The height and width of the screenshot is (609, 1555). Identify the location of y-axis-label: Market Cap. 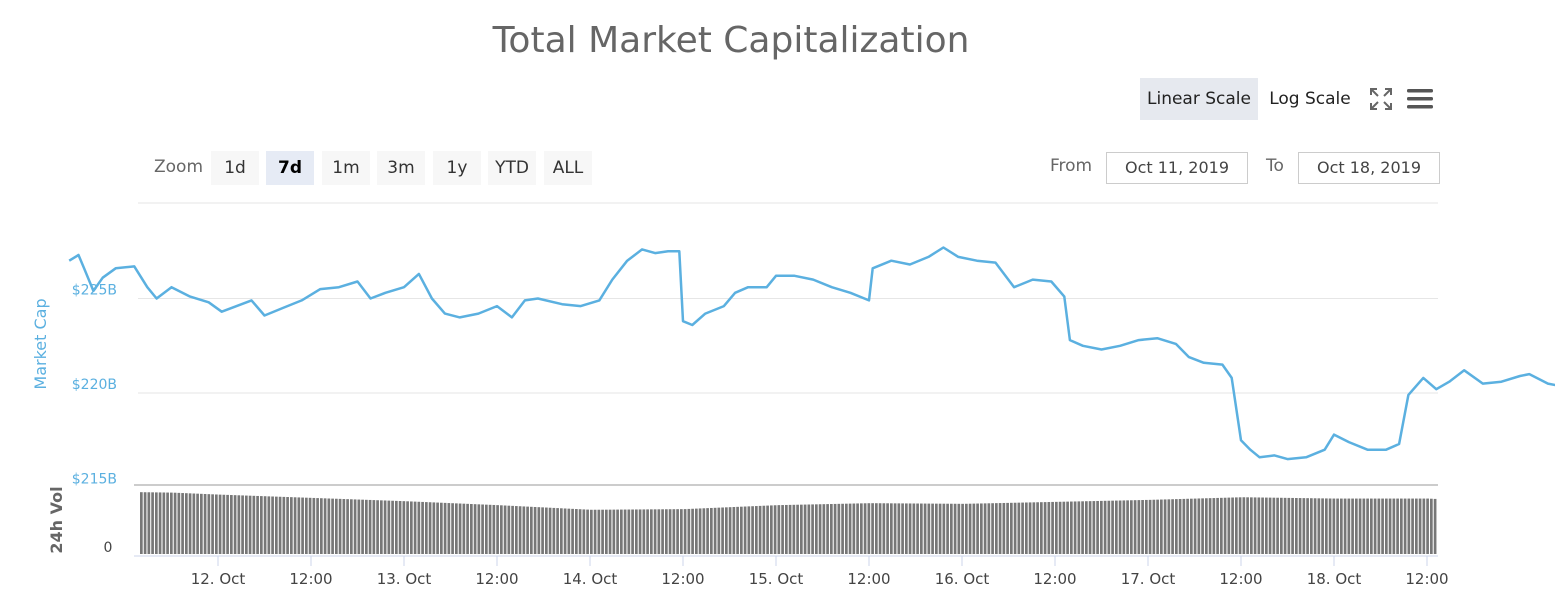
(40, 343).